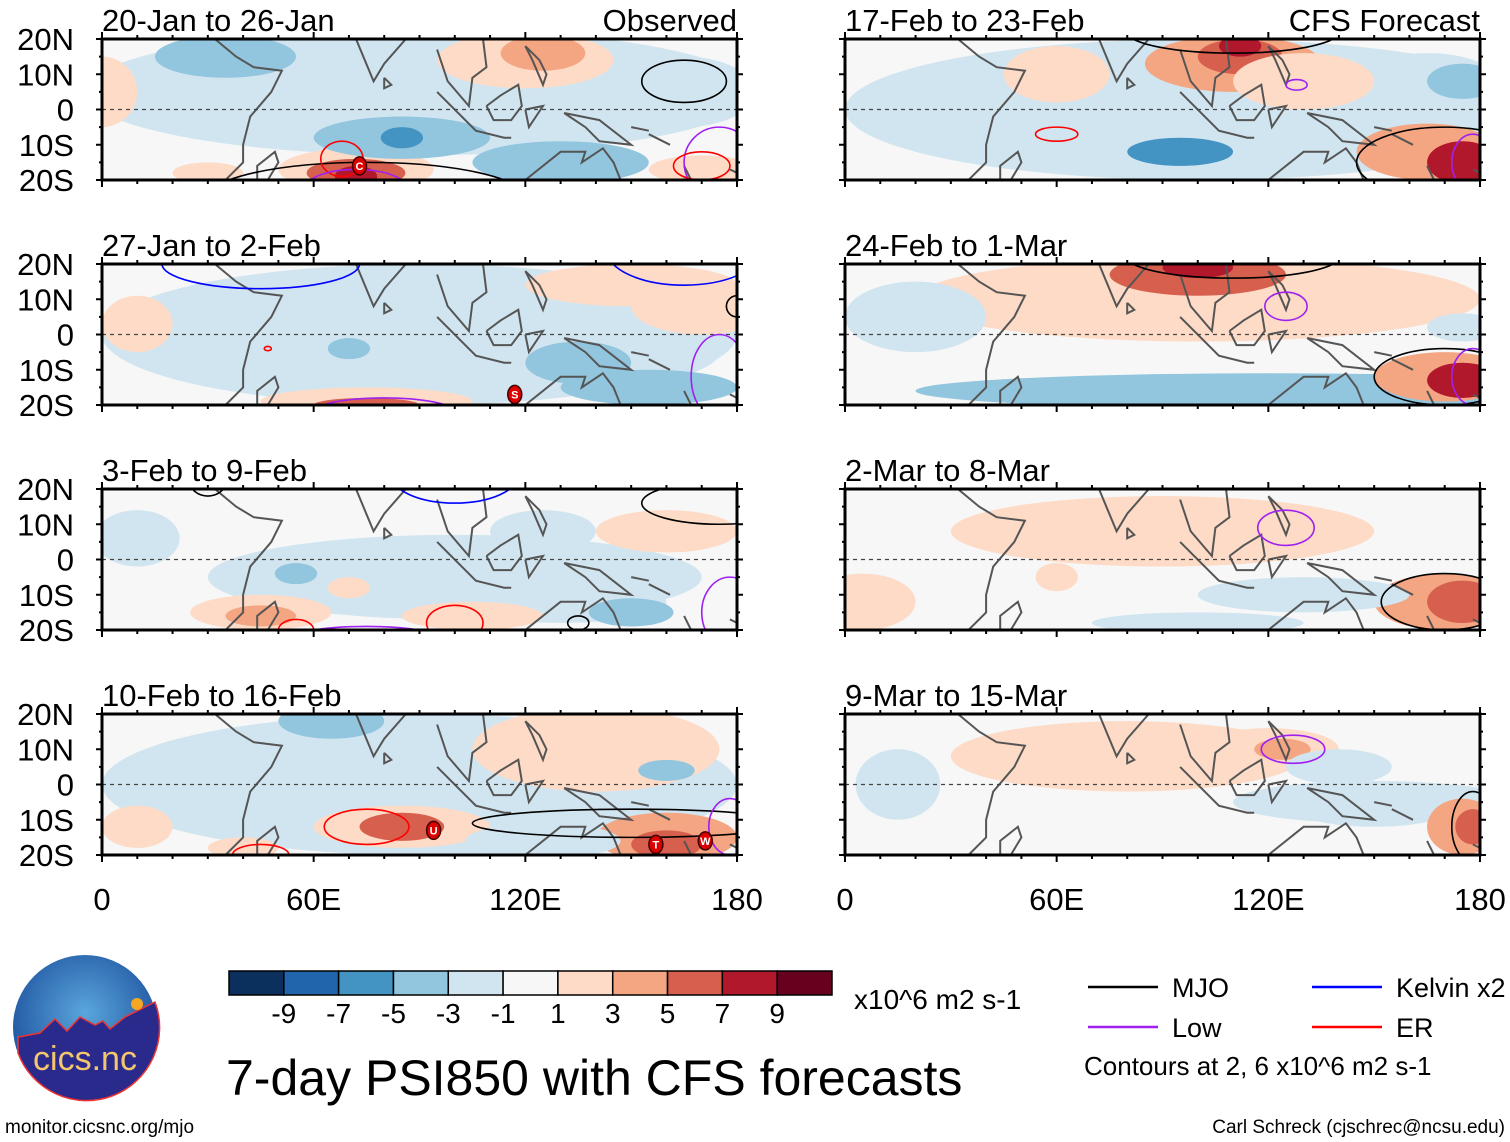  I want to click on colorbar-tick-label: 5, so click(668, 1013).